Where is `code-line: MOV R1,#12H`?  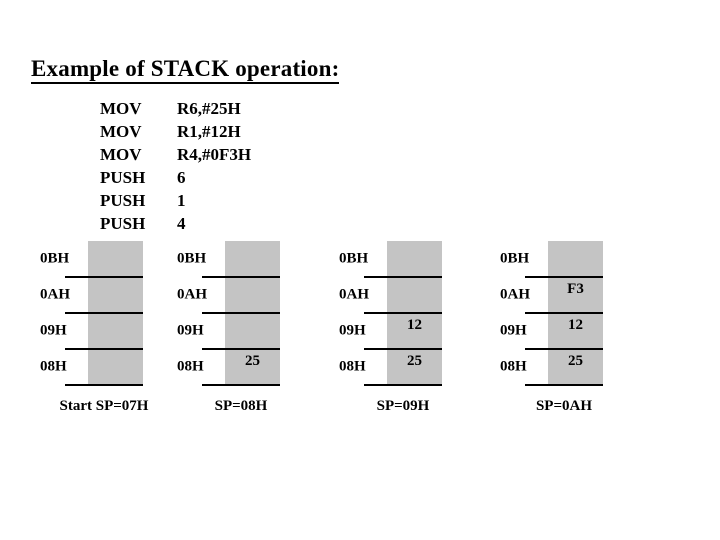 code-line: MOV R1,#12H is located at coordinates (175, 131).